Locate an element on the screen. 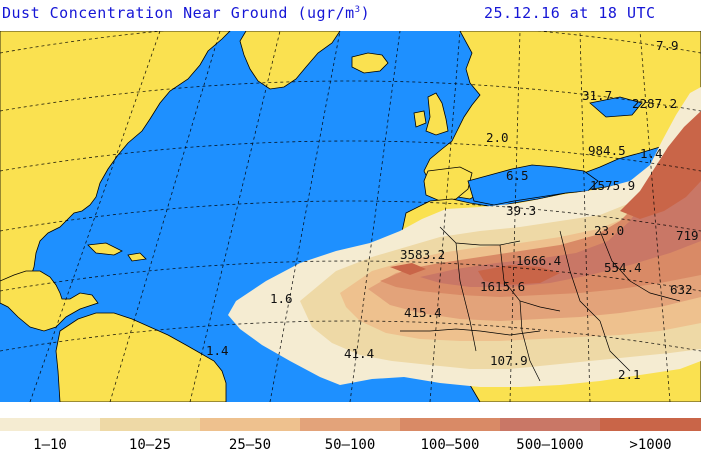 Image resolution: width=701 pixels, height=455 pixels. land-central-america is located at coordinates (49, 301).